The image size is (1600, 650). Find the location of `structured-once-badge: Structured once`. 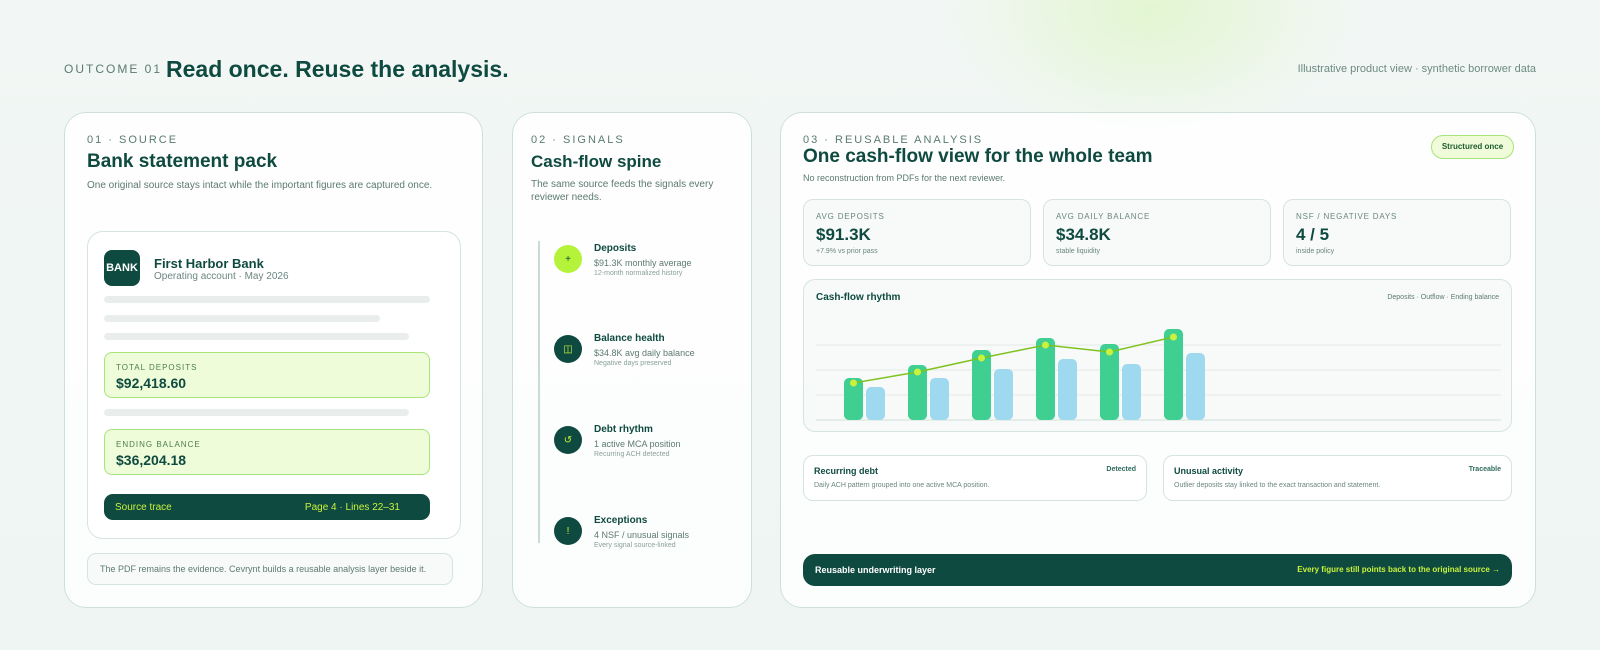

structured-once-badge: Structured once is located at coordinates (1472, 147).